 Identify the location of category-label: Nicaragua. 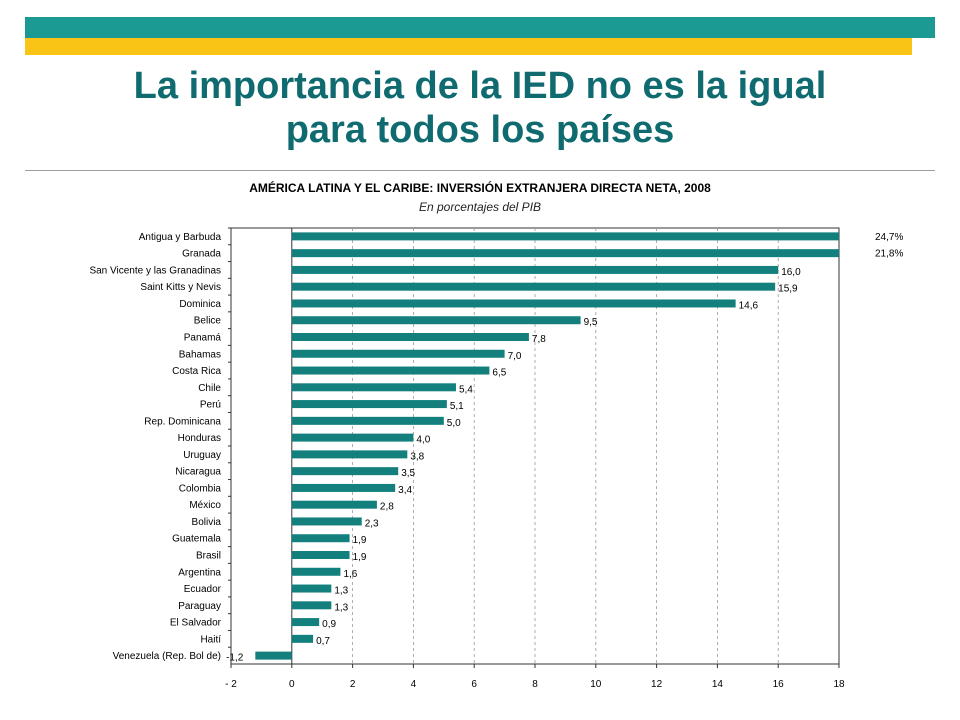
(198, 472).